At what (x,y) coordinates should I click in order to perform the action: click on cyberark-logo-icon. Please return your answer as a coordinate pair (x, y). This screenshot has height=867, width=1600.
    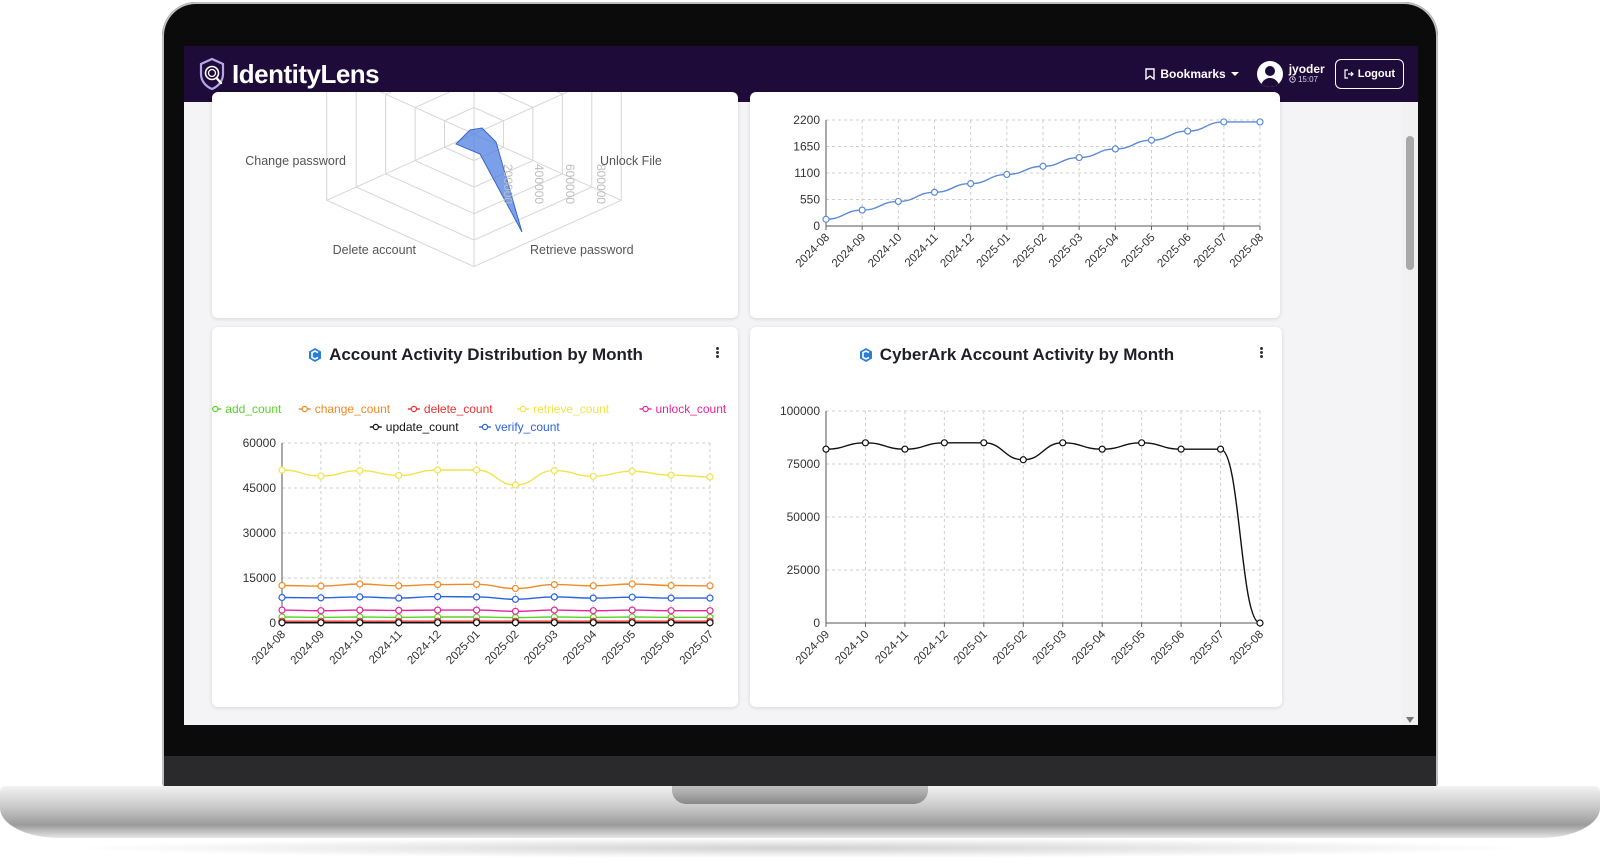
    Looking at the image, I should click on (865, 355).